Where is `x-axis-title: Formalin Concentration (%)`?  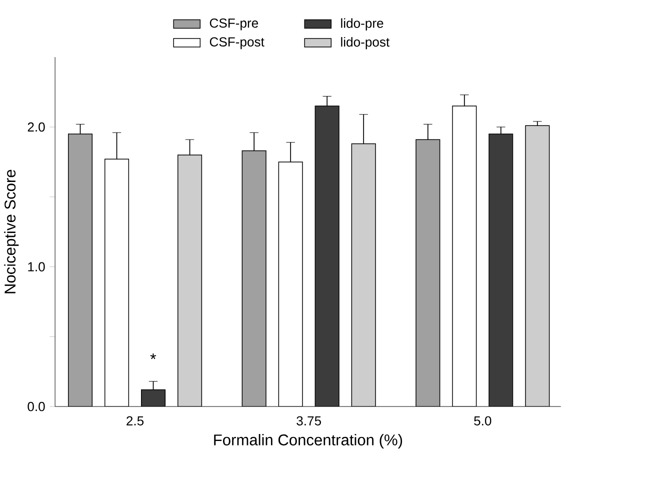
x-axis-title: Formalin Concentration (%) is located at coordinates (308, 441).